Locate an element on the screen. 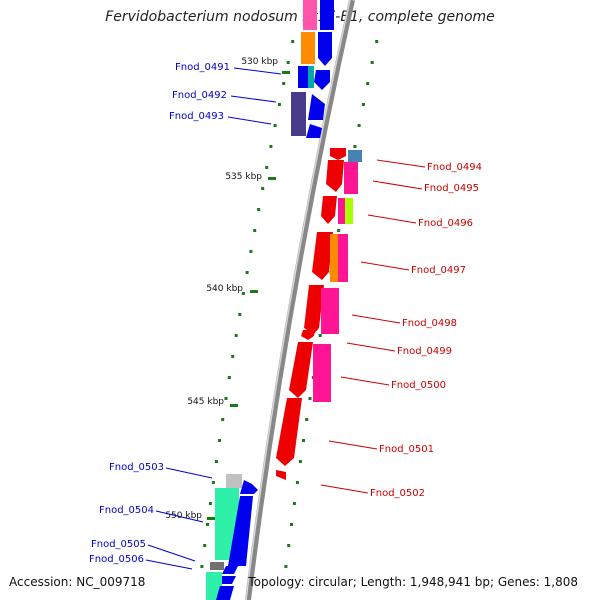 The height and width of the screenshot is (600, 600). gene-label: Fnod_0495 is located at coordinates (451, 188).